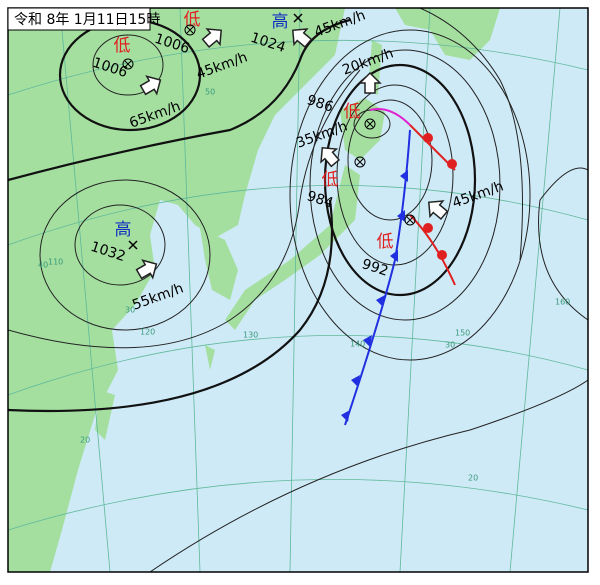  Describe the element at coordinates (43, 265) in the screenshot. I see `grid-label: 40` at that location.